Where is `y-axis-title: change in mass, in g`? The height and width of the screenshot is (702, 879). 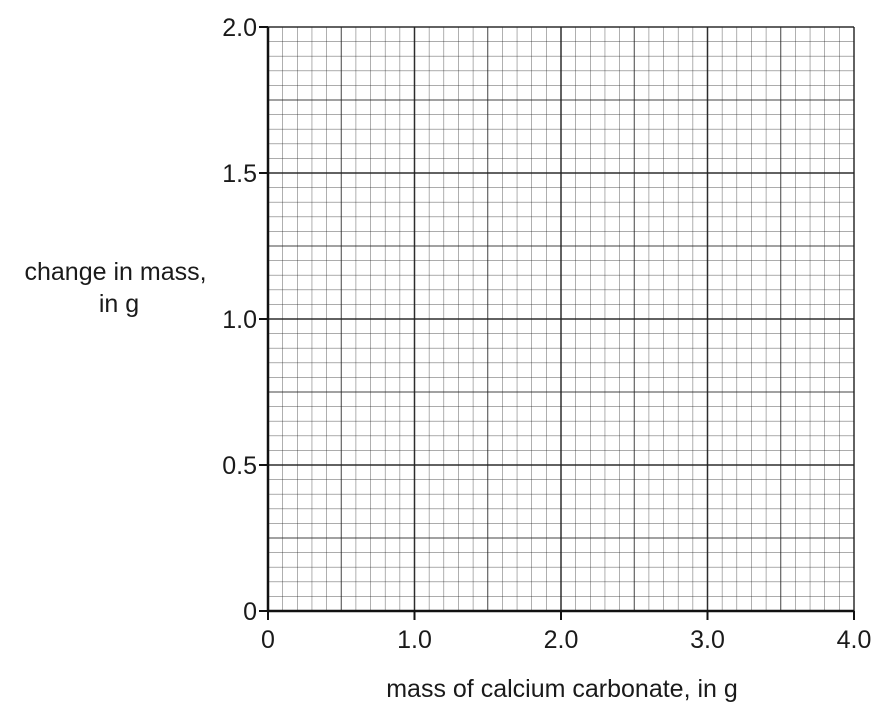 y-axis-title: change in mass, in g is located at coordinates (119, 288).